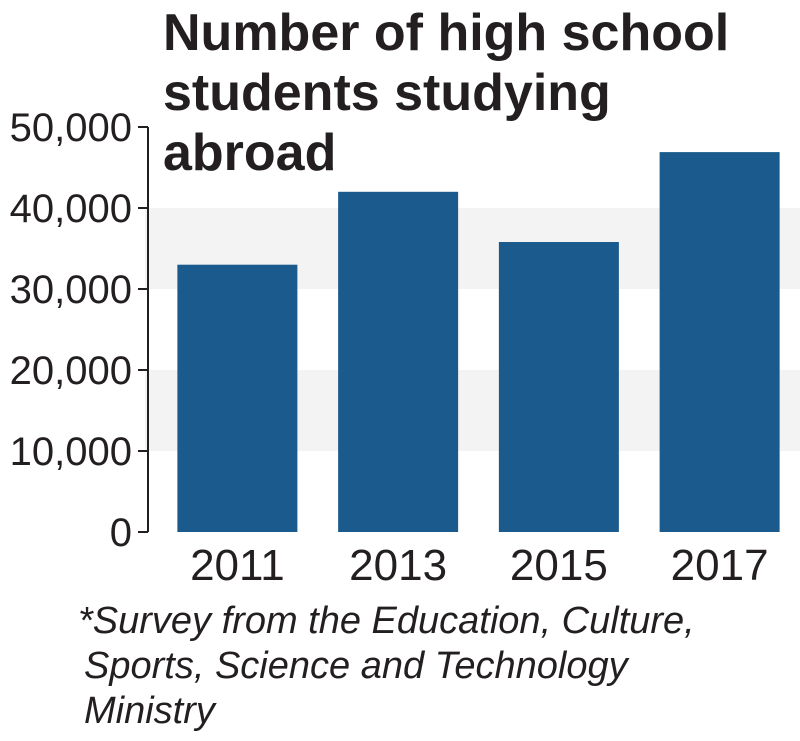  Describe the element at coordinates (71, 209) in the screenshot. I see `y-tick-label-40000: 40,000` at that location.